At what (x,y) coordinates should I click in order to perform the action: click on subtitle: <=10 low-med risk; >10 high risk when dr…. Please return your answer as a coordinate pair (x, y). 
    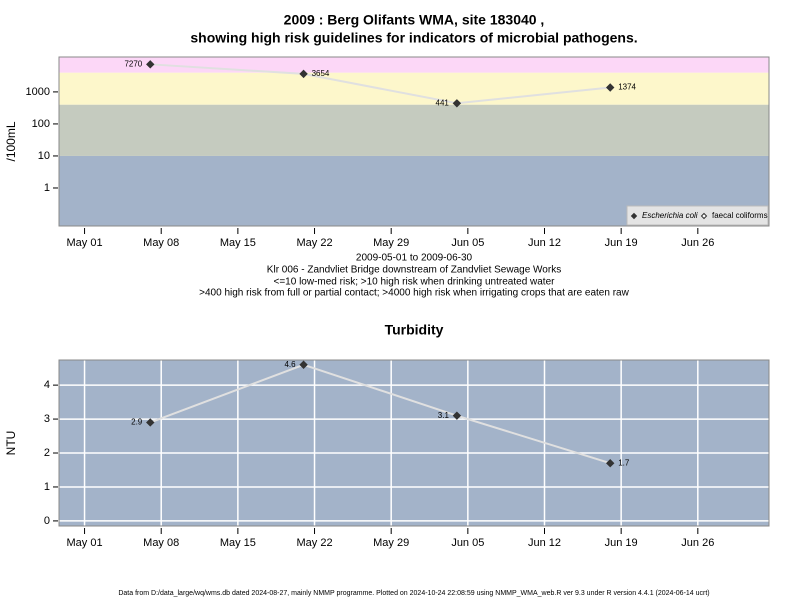
    Looking at the image, I should click on (415, 282).